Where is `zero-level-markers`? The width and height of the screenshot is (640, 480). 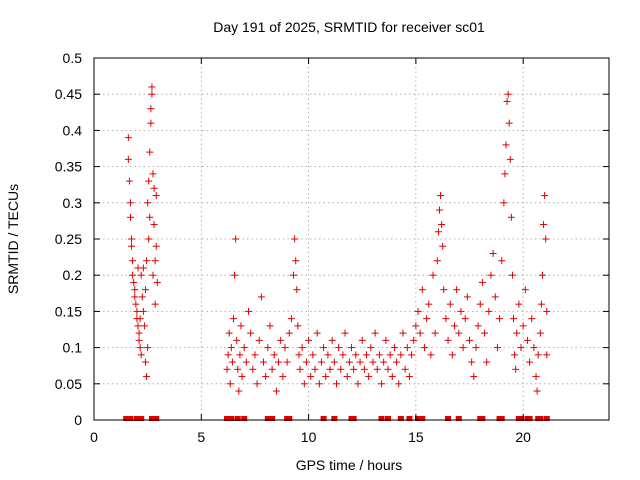 zero-level-markers is located at coordinates (336, 418).